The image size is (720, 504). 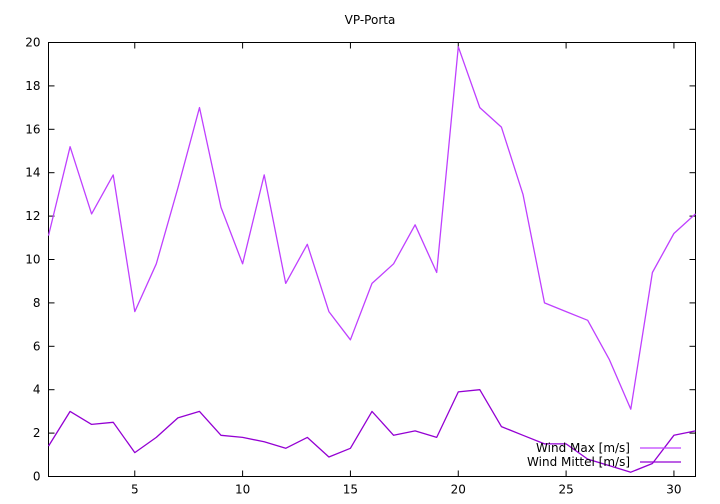 I want to click on y-tick-label: 6, so click(x=37, y=346).